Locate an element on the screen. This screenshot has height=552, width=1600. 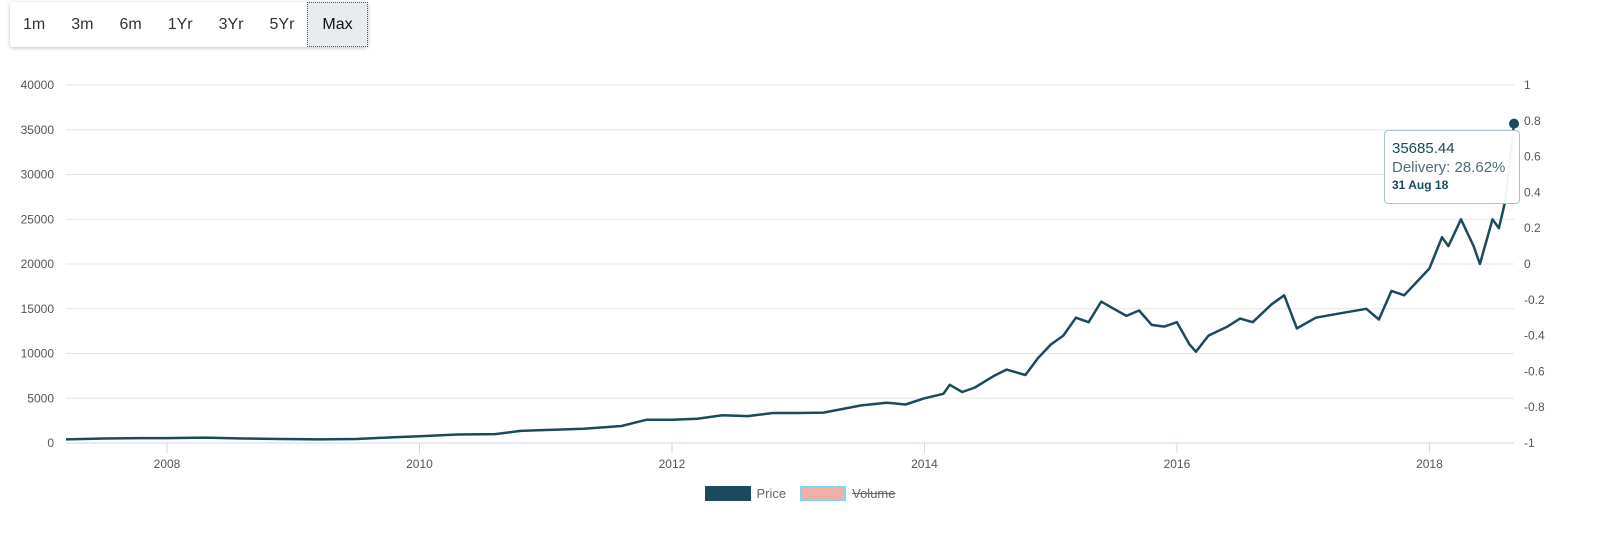
y-tick-label: 20000 is located at coordinates (38, 264).